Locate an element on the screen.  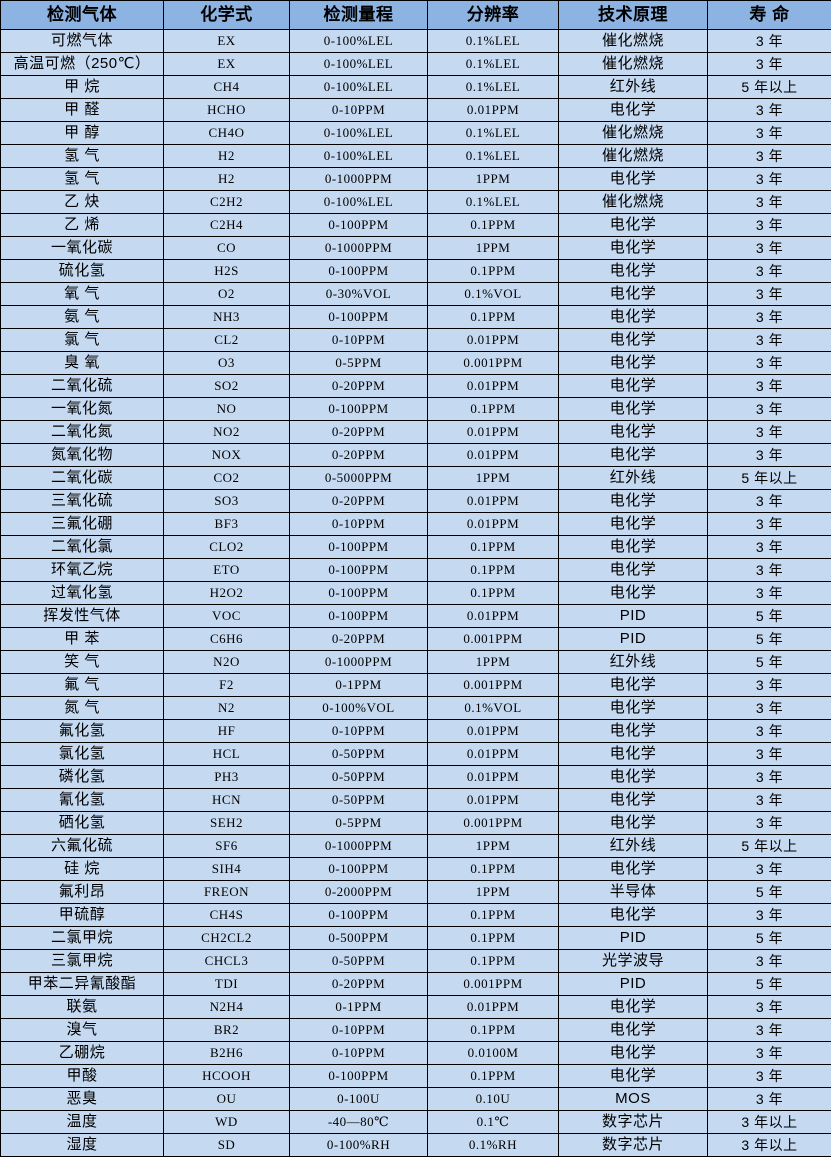
cell-resolution: 0.0100M is located at coordinates (493, 1053).